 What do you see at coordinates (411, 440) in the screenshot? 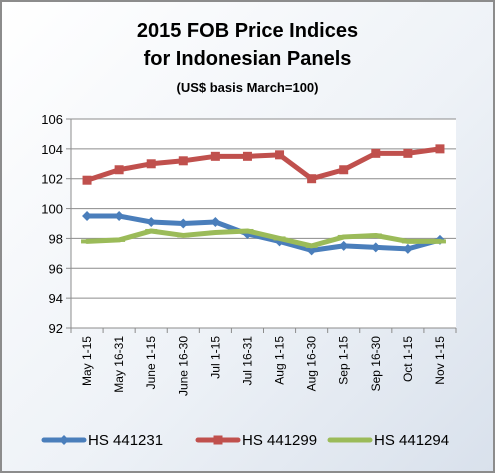
I see `legend-label: HS 441294` at bounding box center [411, 440].